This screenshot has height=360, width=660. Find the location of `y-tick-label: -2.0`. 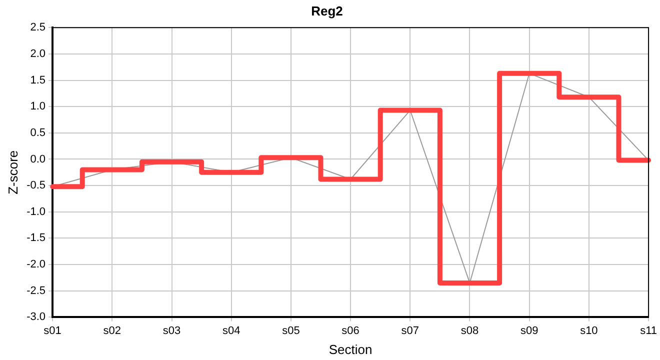

y-tick-label: -2.0 is located at coordinates (36, 264).